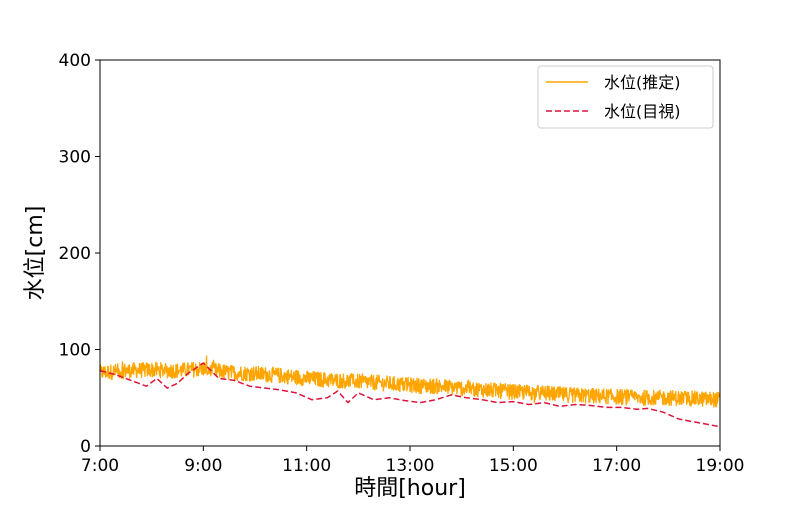 This screenshot has height=505, width=801. Describe the element at coordinates (75, 351) in the screenshot. I see `y-tick-label: 100` at that location.